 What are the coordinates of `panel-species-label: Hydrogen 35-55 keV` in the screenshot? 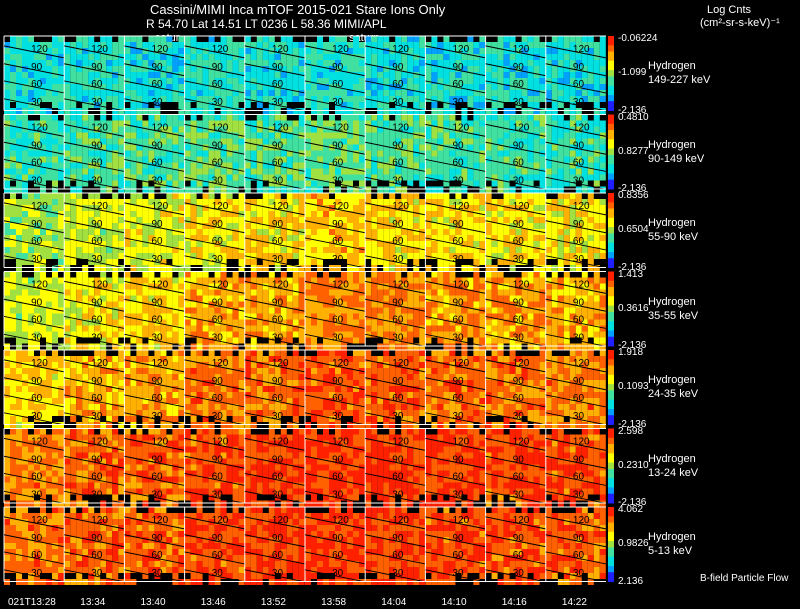 It's located at (673, 309).